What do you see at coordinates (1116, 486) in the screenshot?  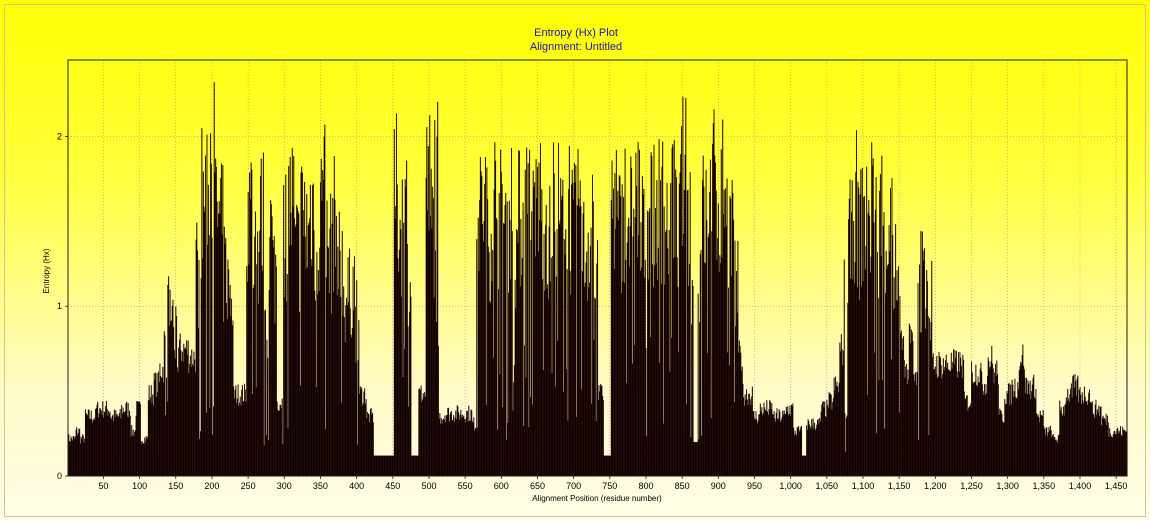 I see `x-tick-label: 1,450` at bounding box center [1116, 486].